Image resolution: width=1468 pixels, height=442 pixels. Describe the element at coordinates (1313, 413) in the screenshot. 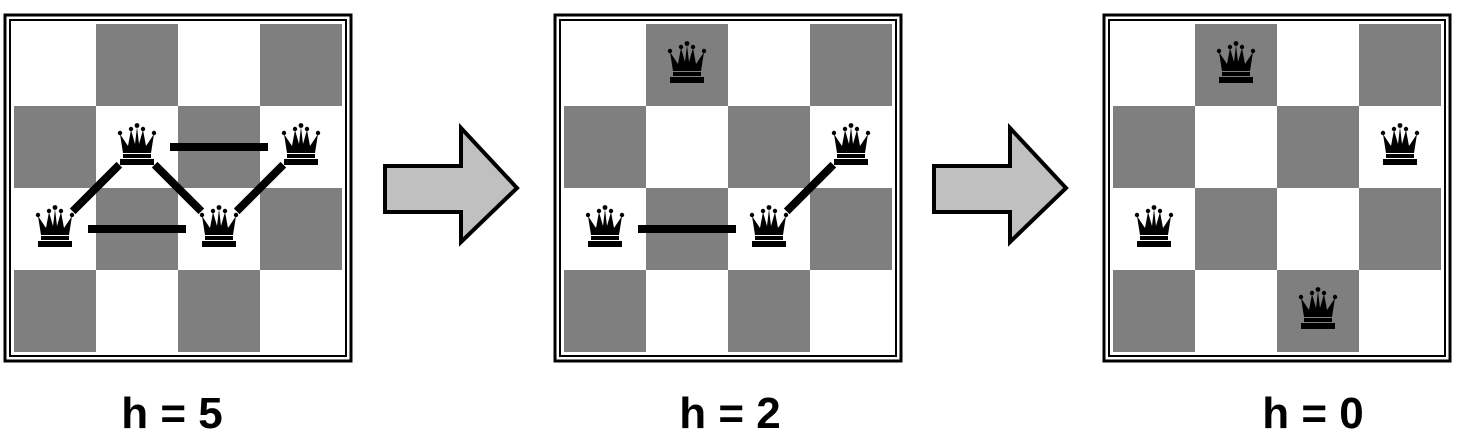

I see `board-3-caption: h = 0` at that location.